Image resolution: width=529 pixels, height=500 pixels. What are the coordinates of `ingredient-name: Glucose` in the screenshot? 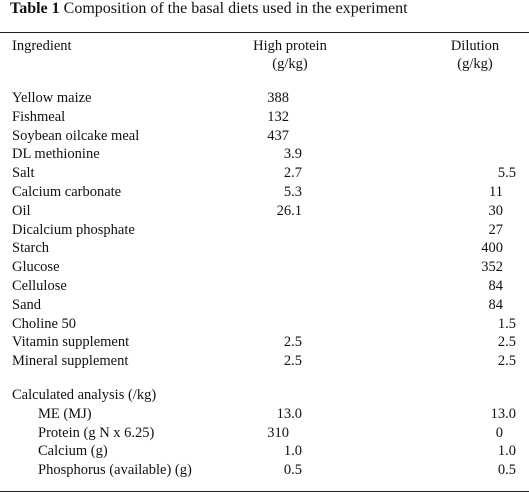 It's located at (36, 267).